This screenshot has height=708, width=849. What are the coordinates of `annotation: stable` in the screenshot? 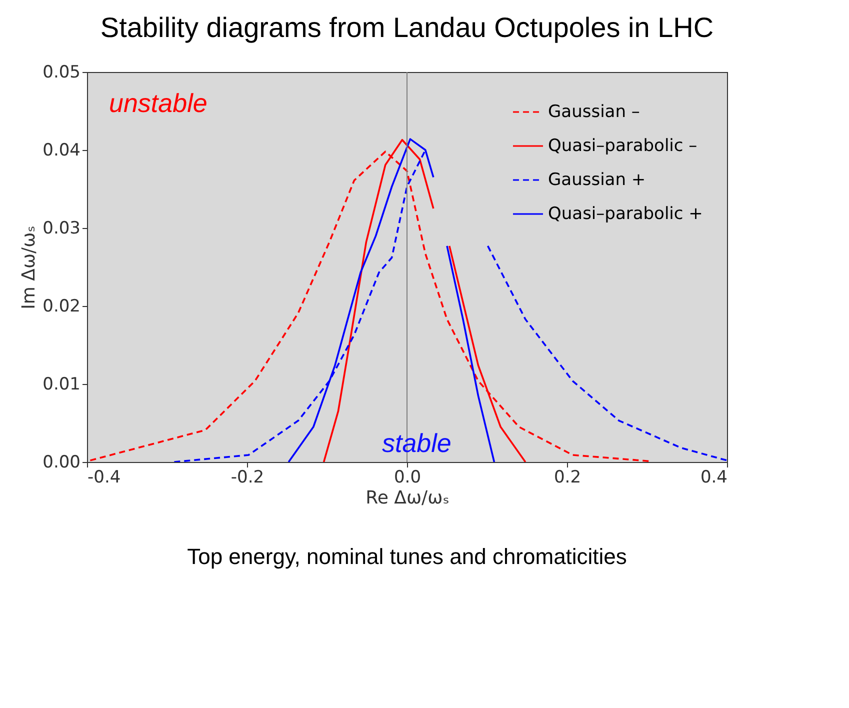 It's located at (417, 443).